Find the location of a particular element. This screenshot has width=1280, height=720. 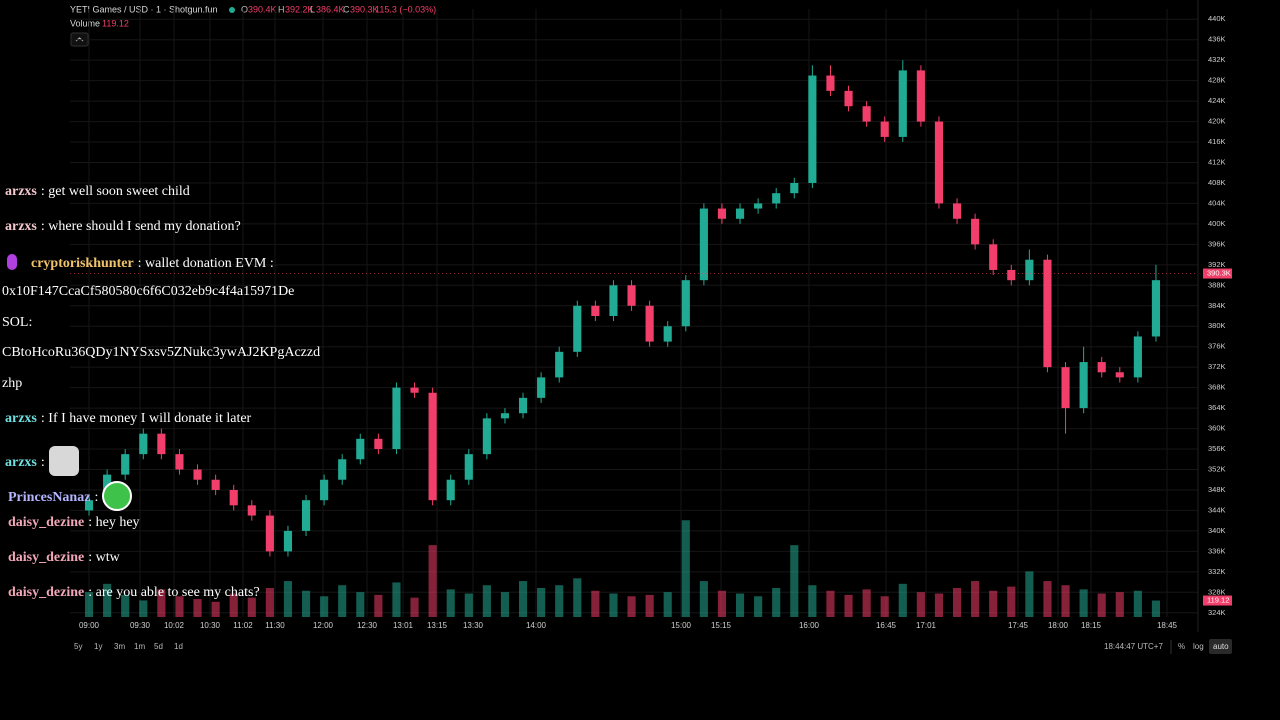

range-button: 1d is located at coordinates (178, 646).